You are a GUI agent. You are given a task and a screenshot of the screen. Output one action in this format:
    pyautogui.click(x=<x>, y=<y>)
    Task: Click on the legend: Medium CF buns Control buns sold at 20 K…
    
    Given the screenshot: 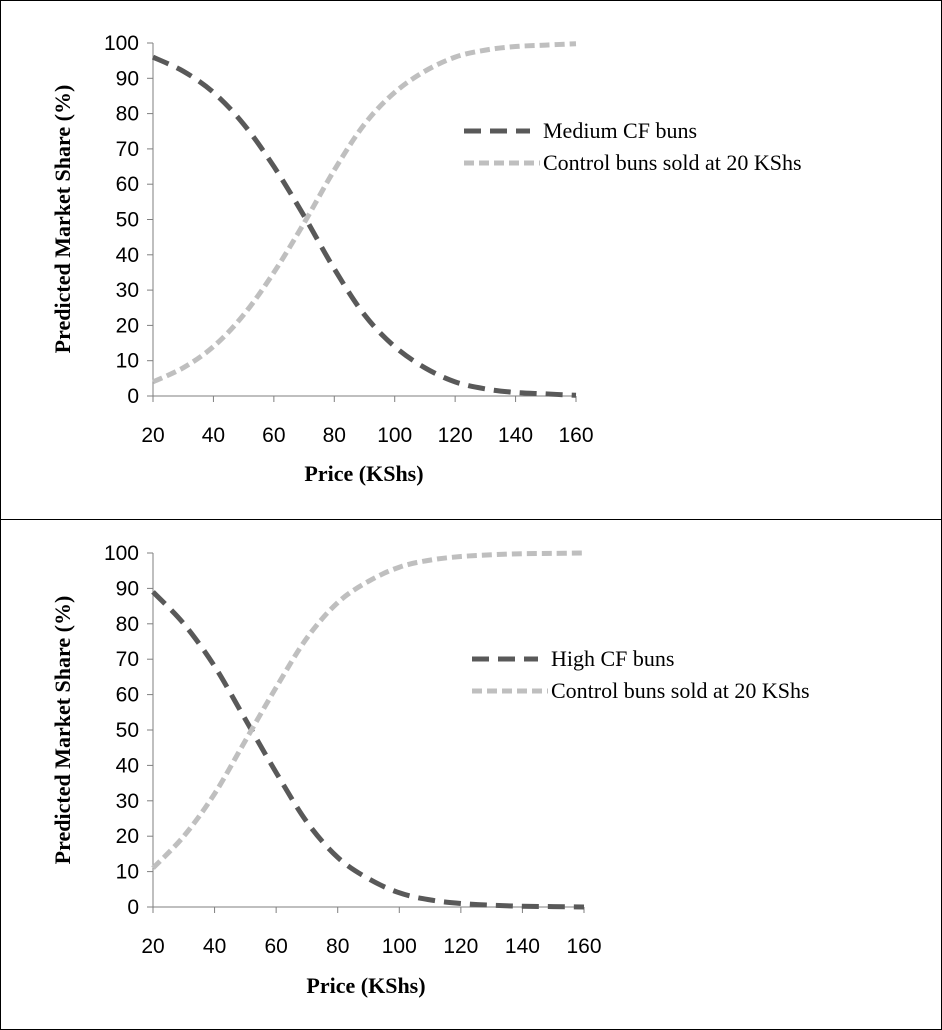 What is the action you would take?
    pyautogui.click(x=633, y=146)
    